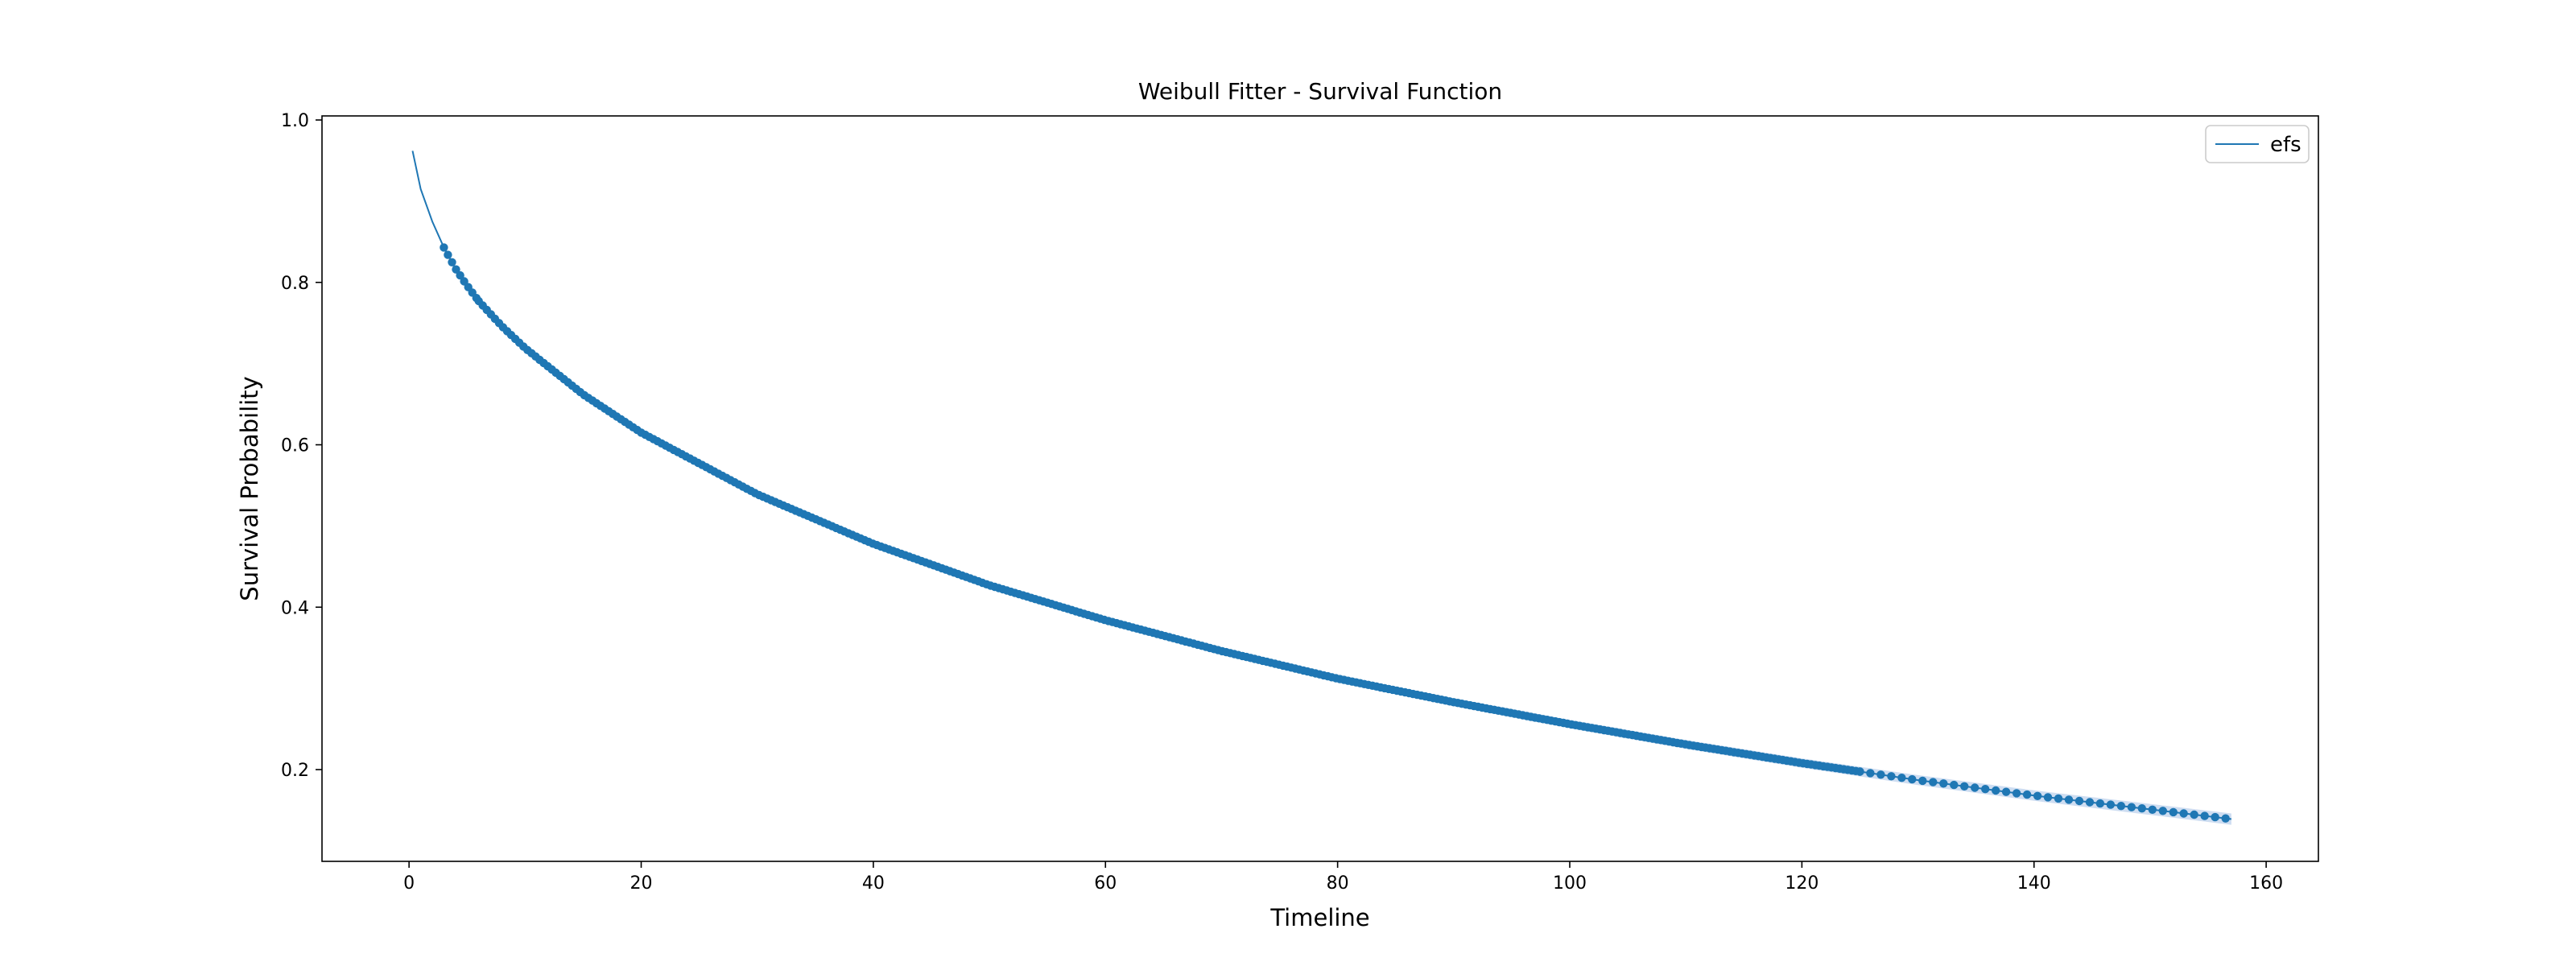  I want to click on x-tick-label: 20, so click(641, 884).